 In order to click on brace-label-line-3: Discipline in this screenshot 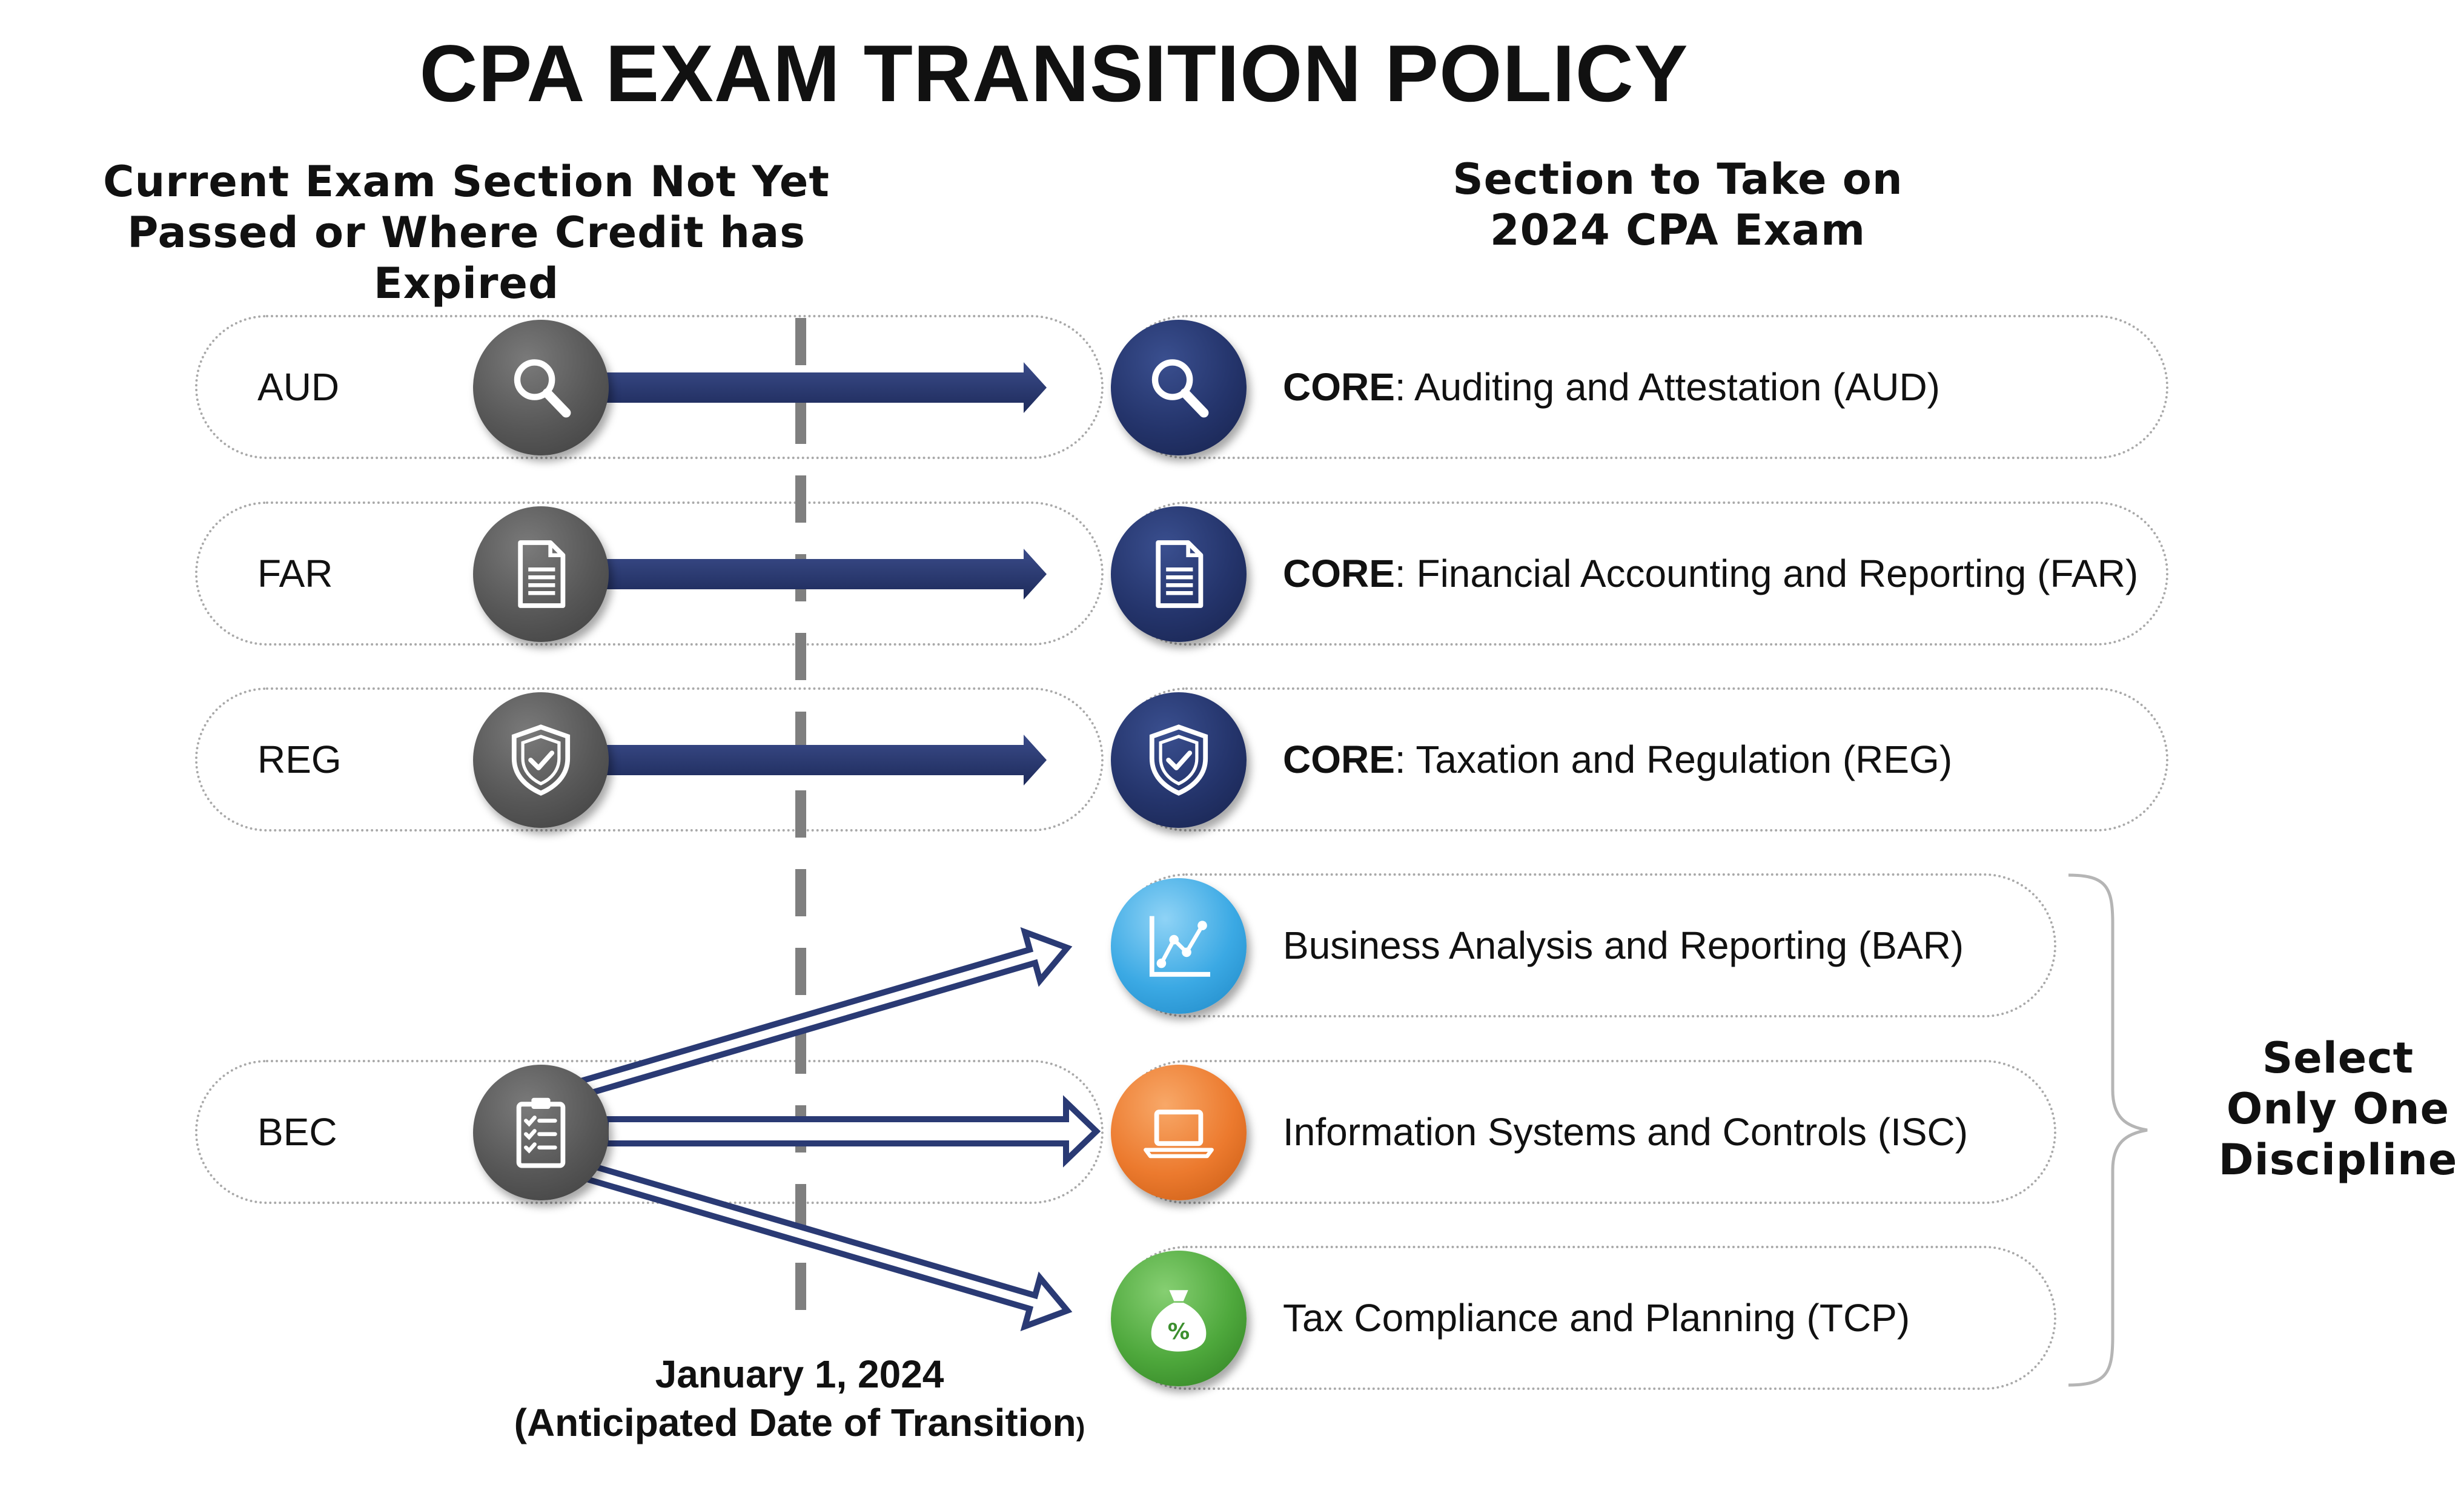, I will do `click(2338, 1160)`.